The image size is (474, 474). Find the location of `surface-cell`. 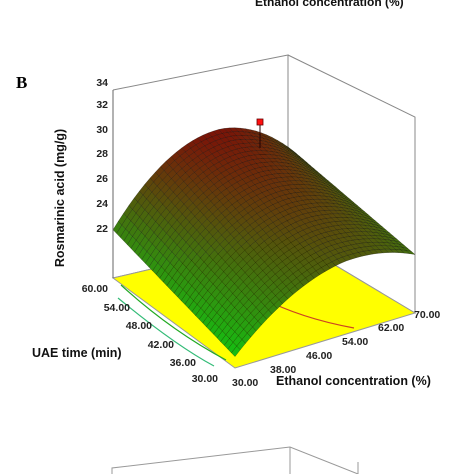

surface-cell is located at coordinates (410, 252).